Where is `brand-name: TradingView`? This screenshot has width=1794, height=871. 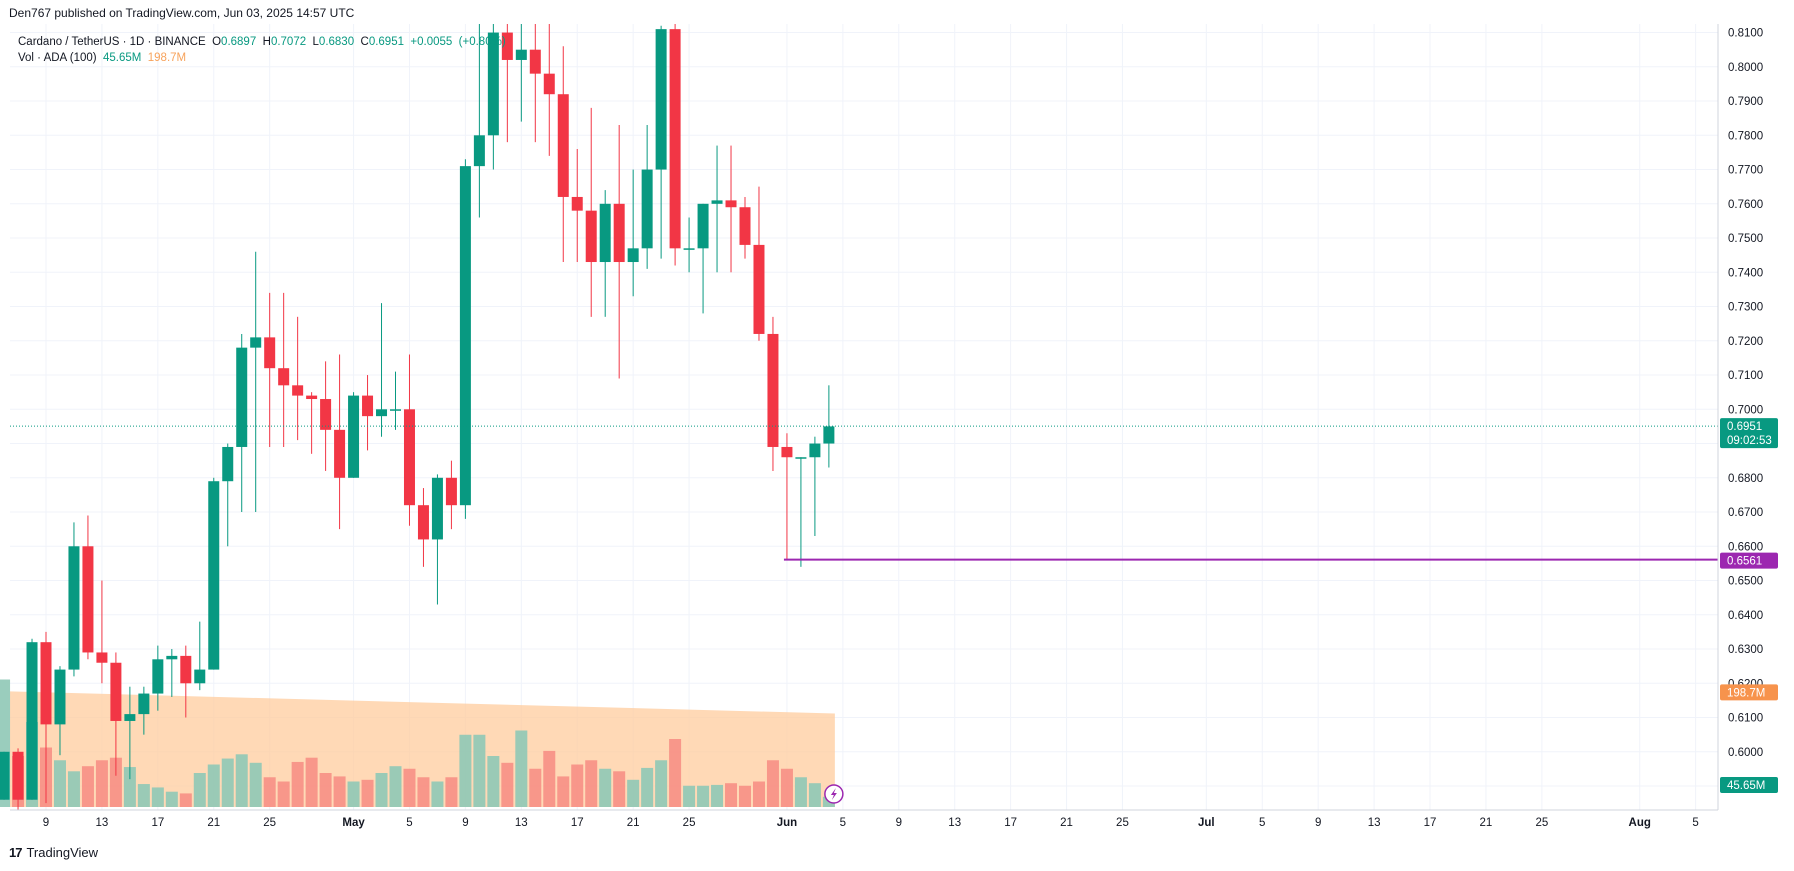
brand-name: TradingView is located at coordinates (62, 852).